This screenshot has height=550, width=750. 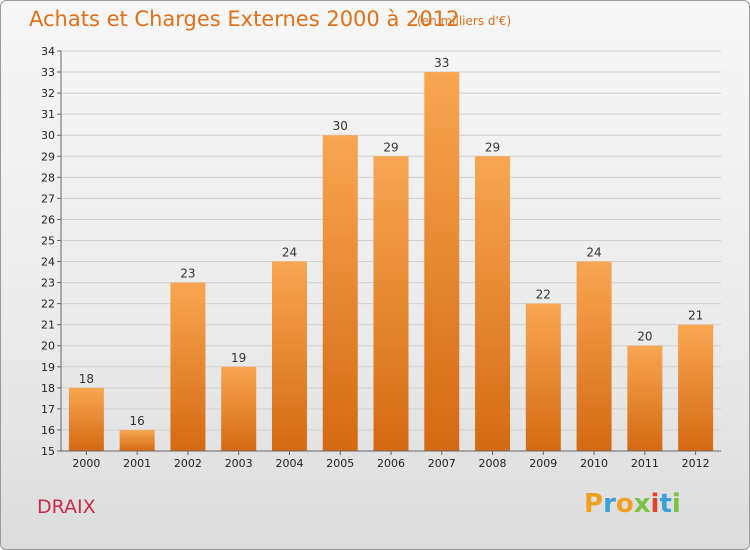 What do you see at coordinates (137, 463) in the screenshot?
I see `x-tick-label: 2001` at bounding box center [137, 463].